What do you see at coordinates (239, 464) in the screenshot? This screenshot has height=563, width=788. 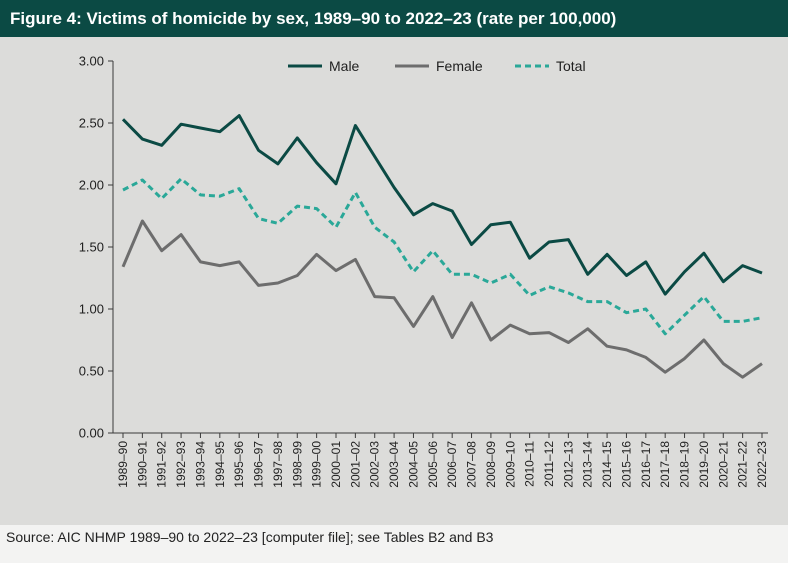 I see `x-tick-label: 1995–96` at bounding box center [239, 464].